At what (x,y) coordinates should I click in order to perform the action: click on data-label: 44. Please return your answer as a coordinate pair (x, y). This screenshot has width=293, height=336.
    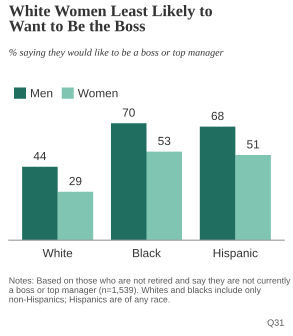
    Looking at the image, I should click on (40, 156).